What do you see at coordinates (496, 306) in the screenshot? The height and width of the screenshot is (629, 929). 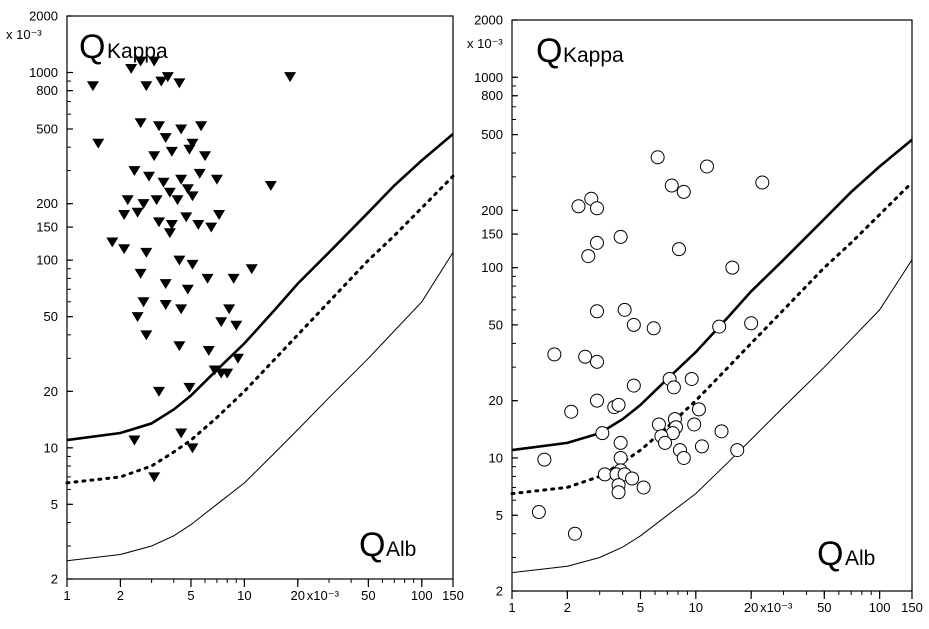 I see `y-axis-ticks: 2 5 10 20 50 100 150 200 500 800 1000 2000` at bounding box center [496, 306].